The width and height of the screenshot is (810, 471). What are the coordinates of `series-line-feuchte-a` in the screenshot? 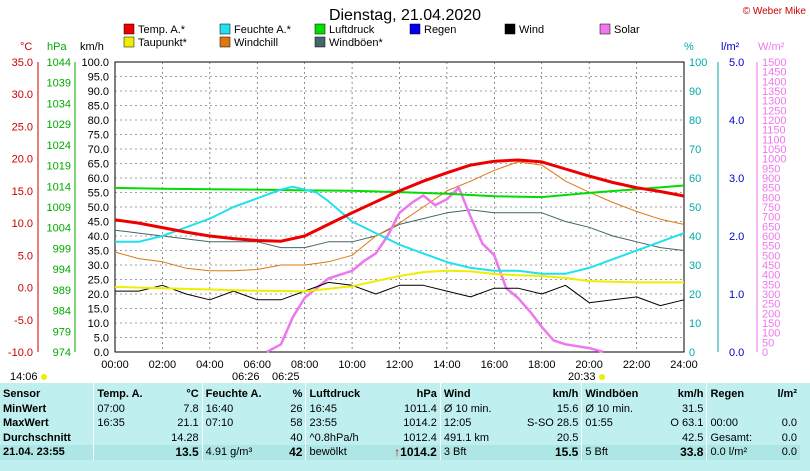 It's located at (400, 230).